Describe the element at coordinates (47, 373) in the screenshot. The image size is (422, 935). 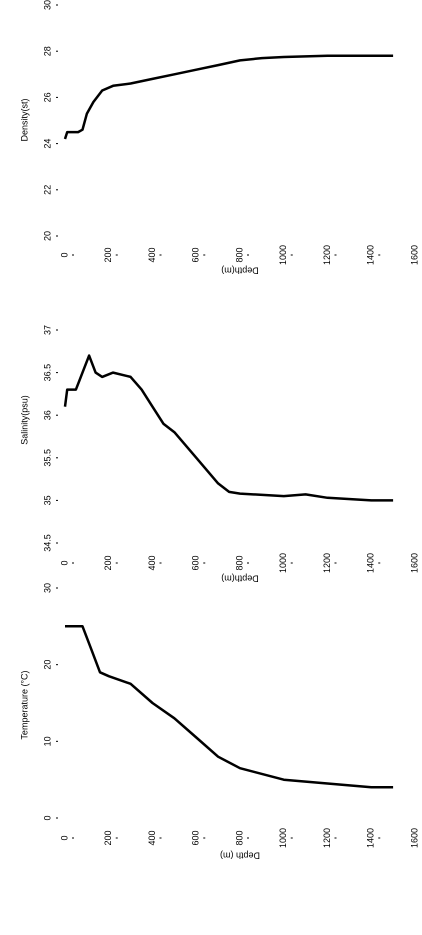
I see `y-tick-label: 36.5` at that location.